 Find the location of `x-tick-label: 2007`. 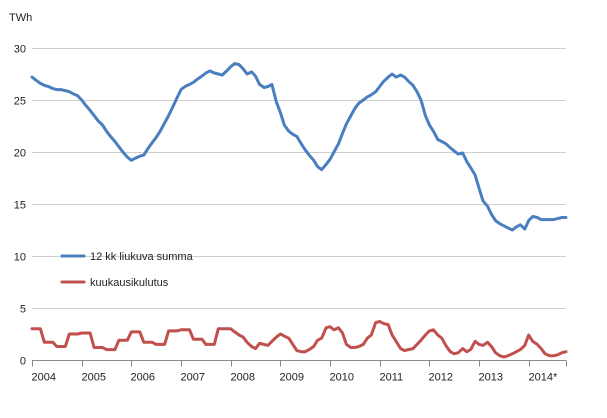

x-tick-label: 2007 is located at coordinates (193, 378).